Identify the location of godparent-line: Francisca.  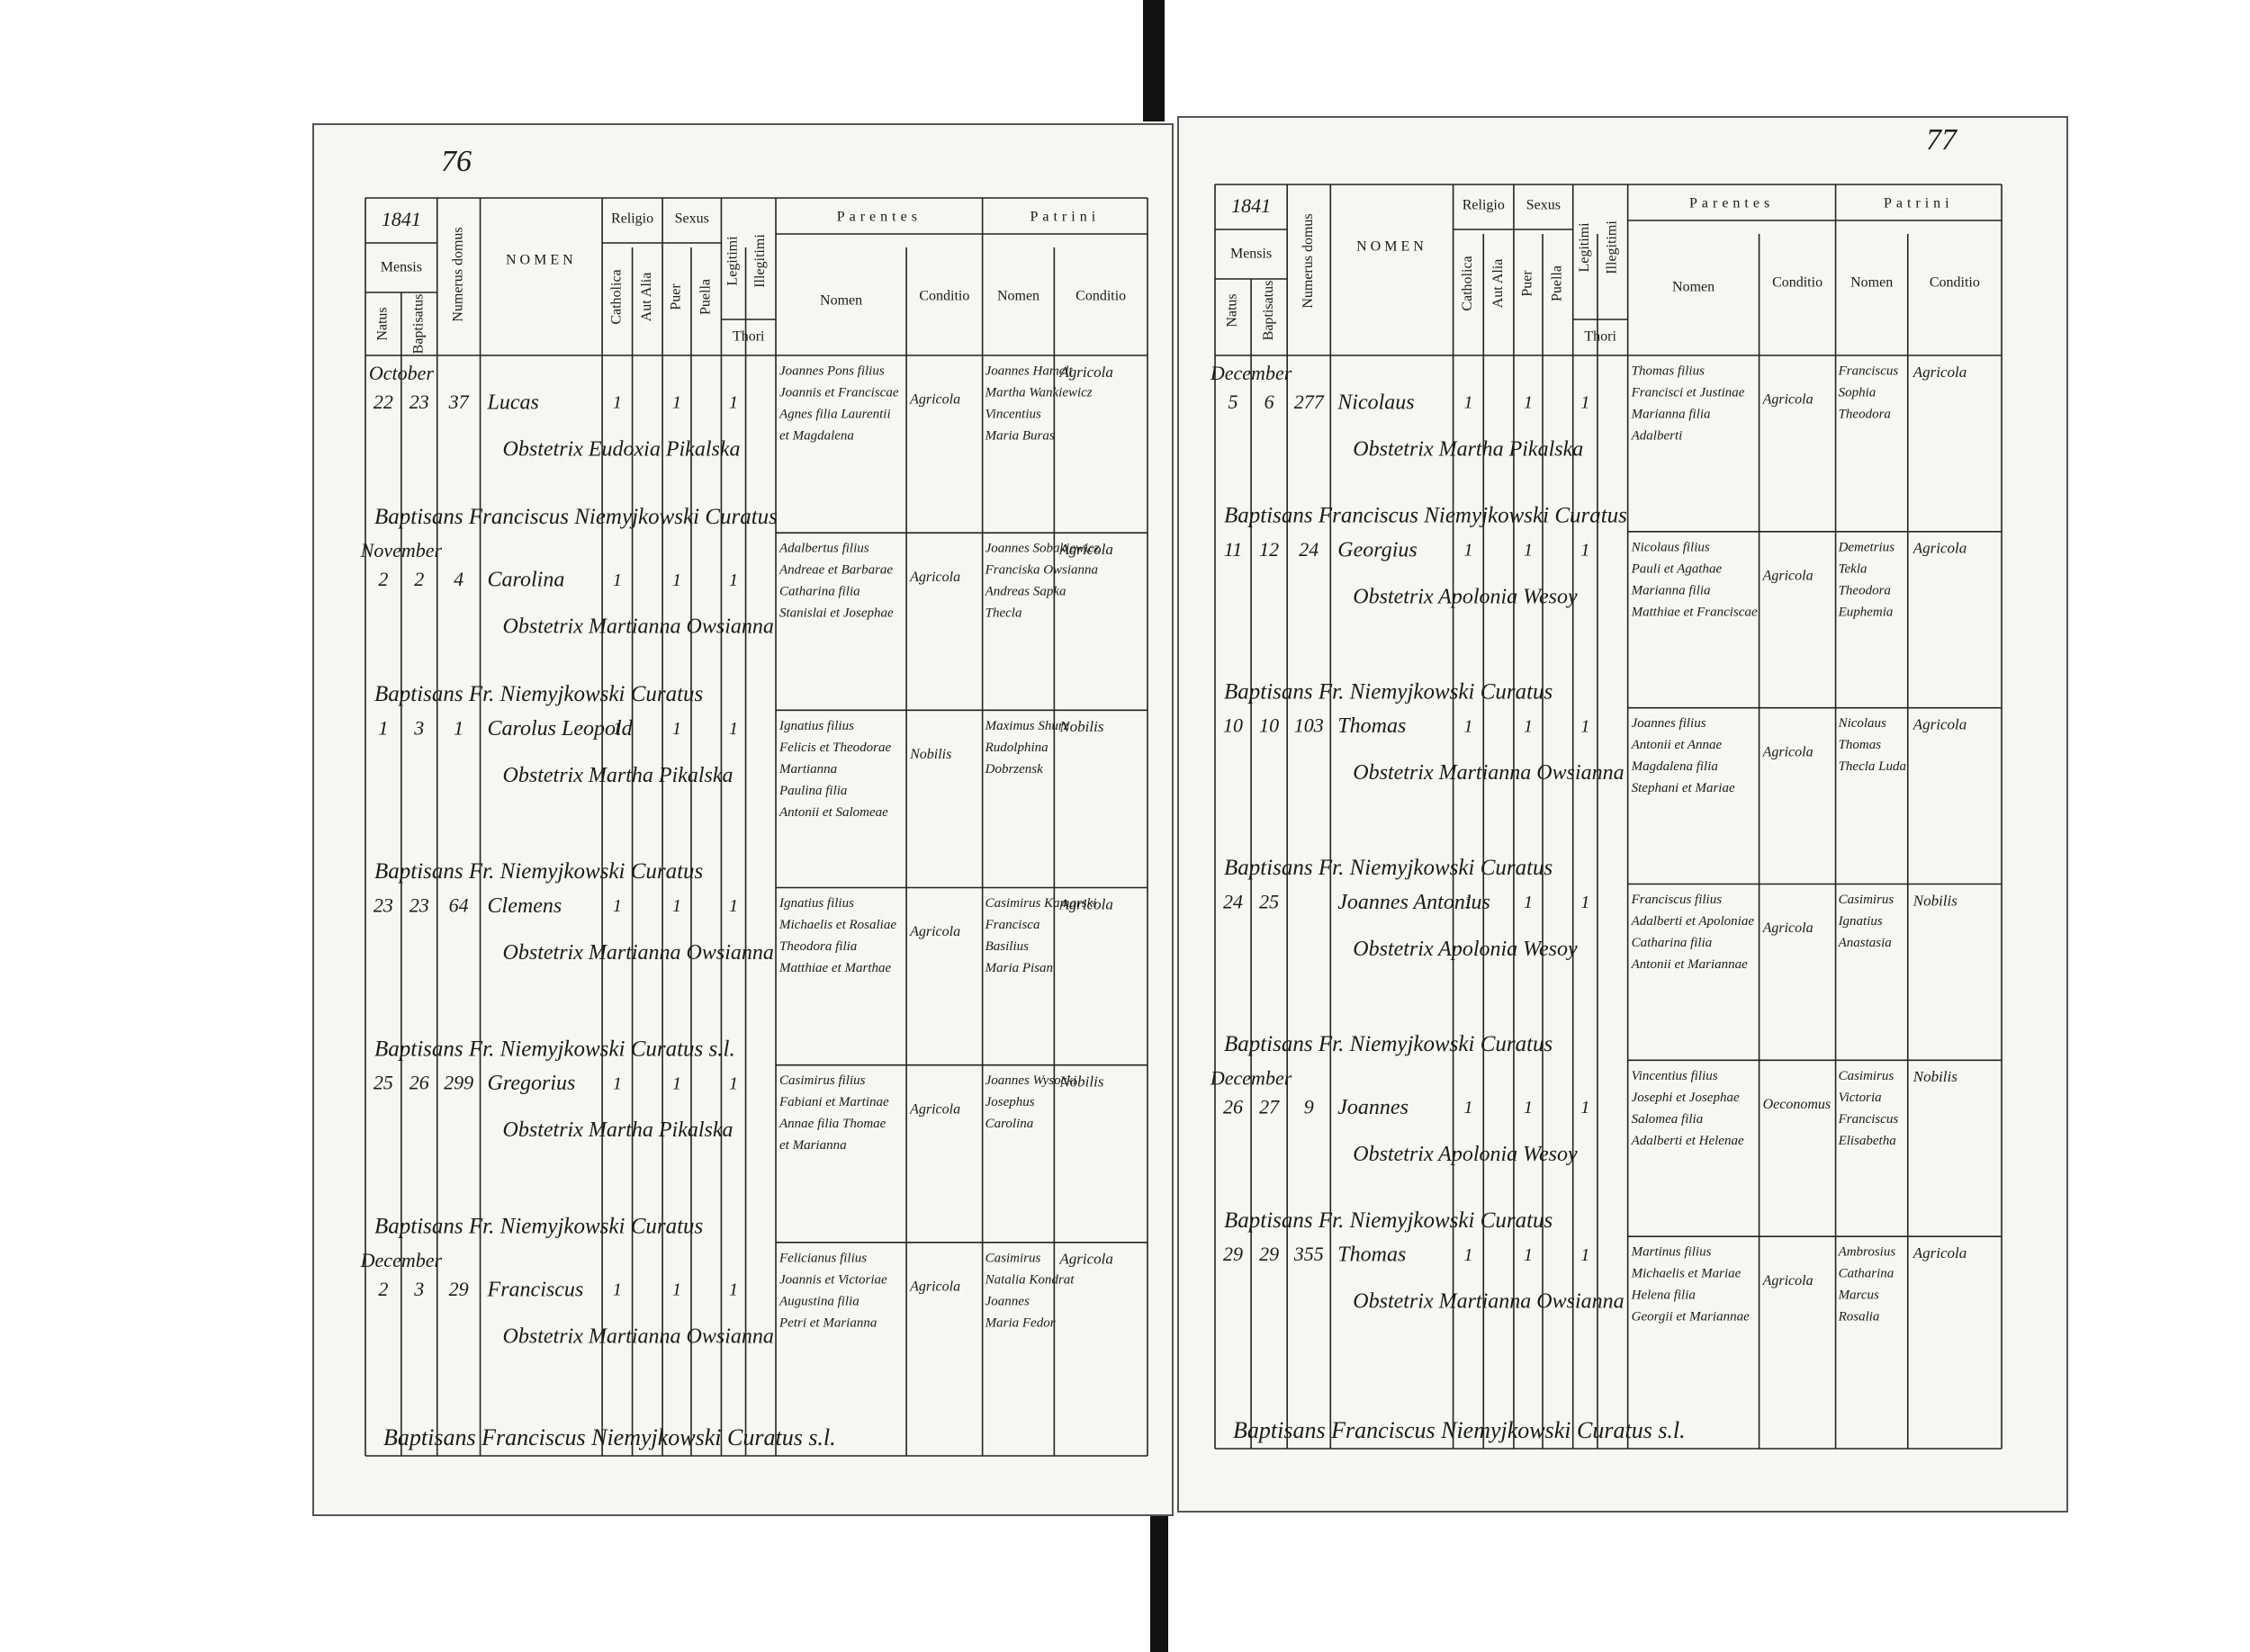
(1012, 925).